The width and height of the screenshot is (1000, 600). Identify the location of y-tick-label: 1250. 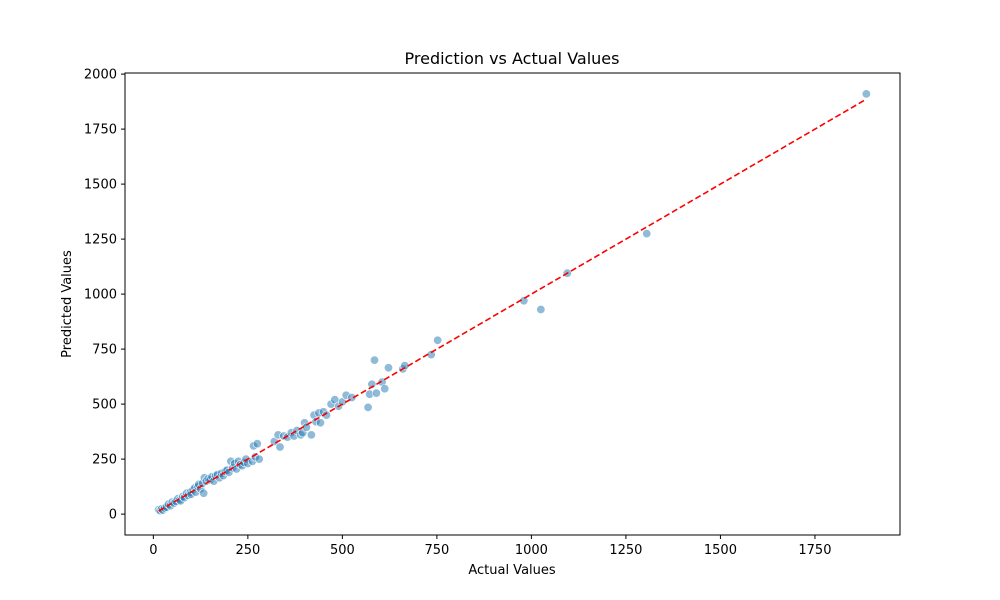
(100, 240).